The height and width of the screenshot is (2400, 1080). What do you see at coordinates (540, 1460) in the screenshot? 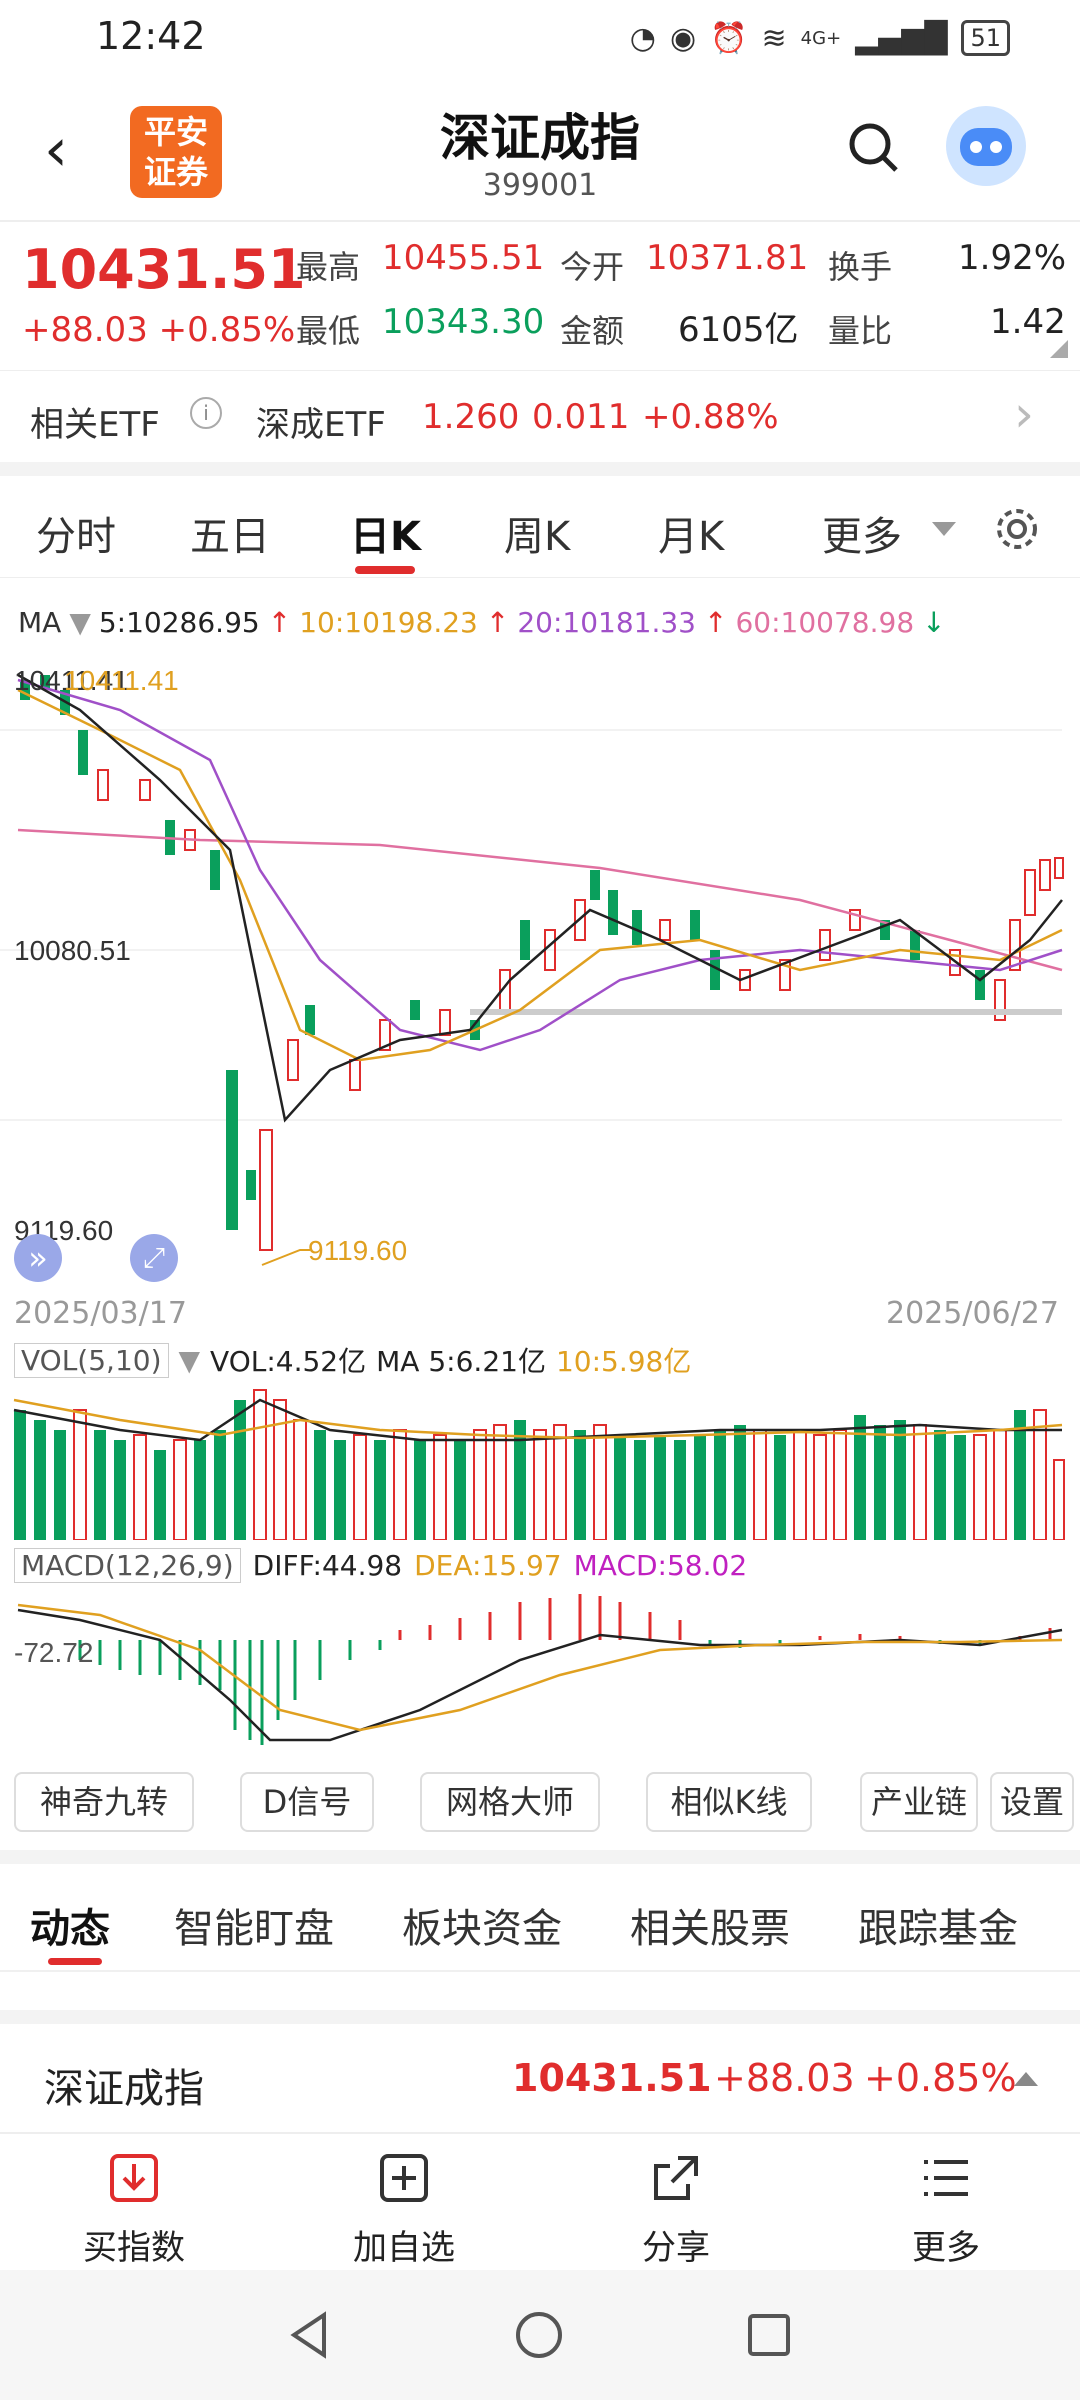
I see `volume-chart` at bounding box center [540, 1460].